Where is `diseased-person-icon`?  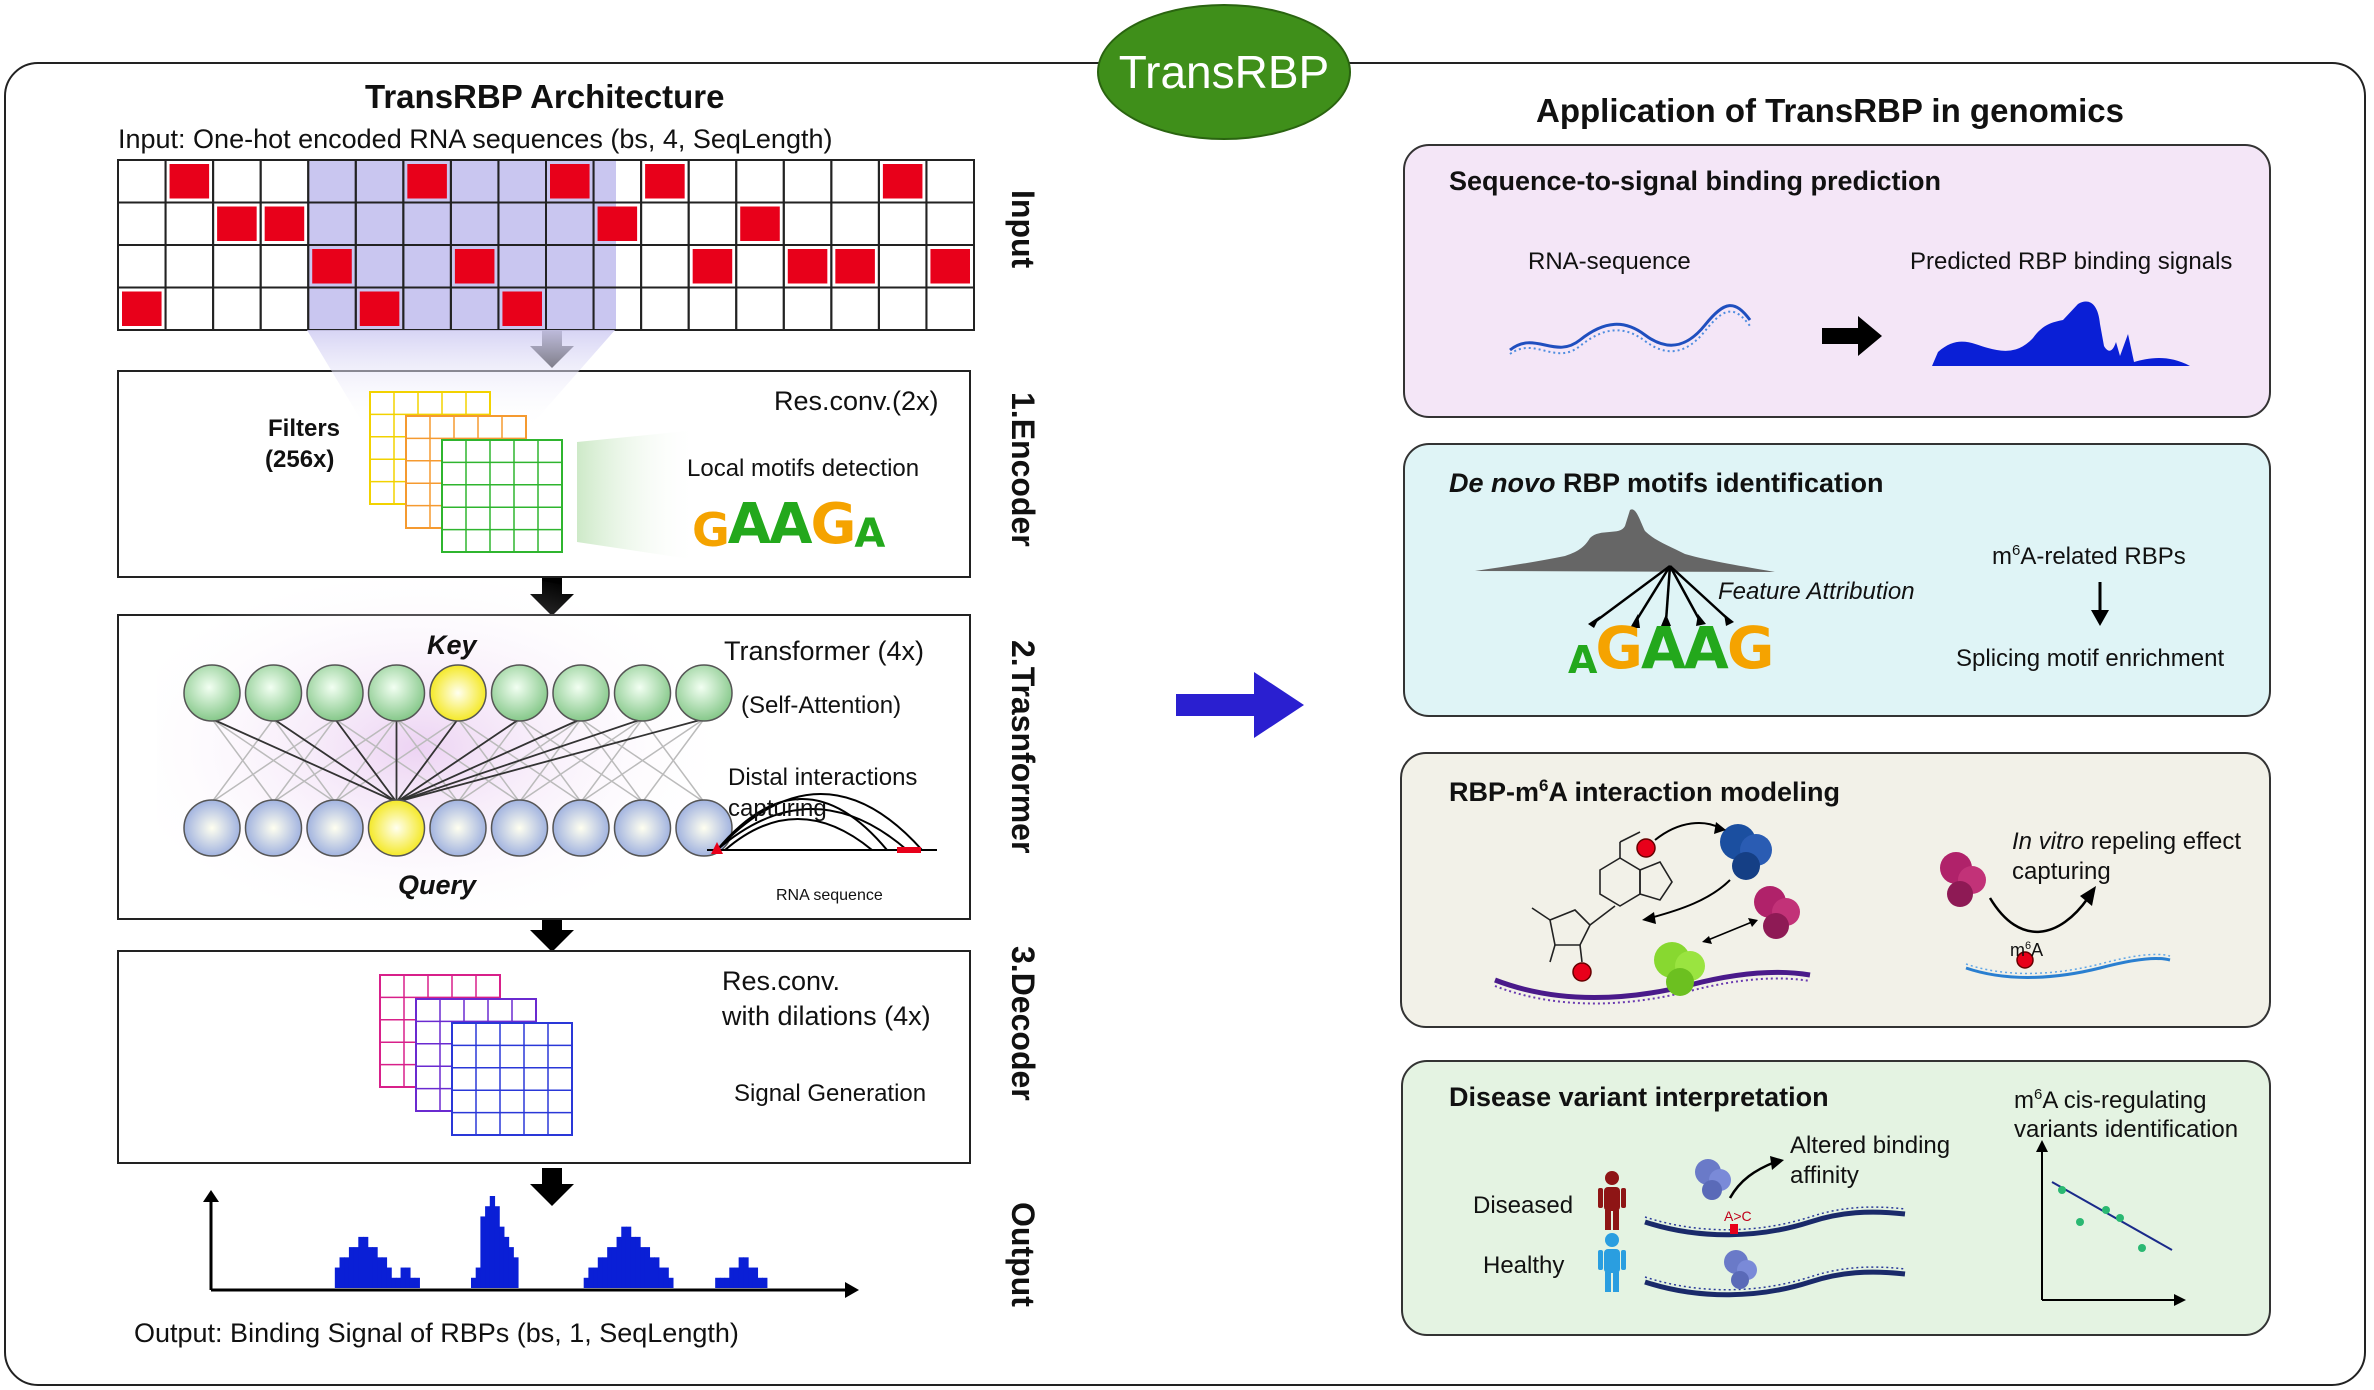
diseased-person-icon is located at coordinates (1612, 1200).